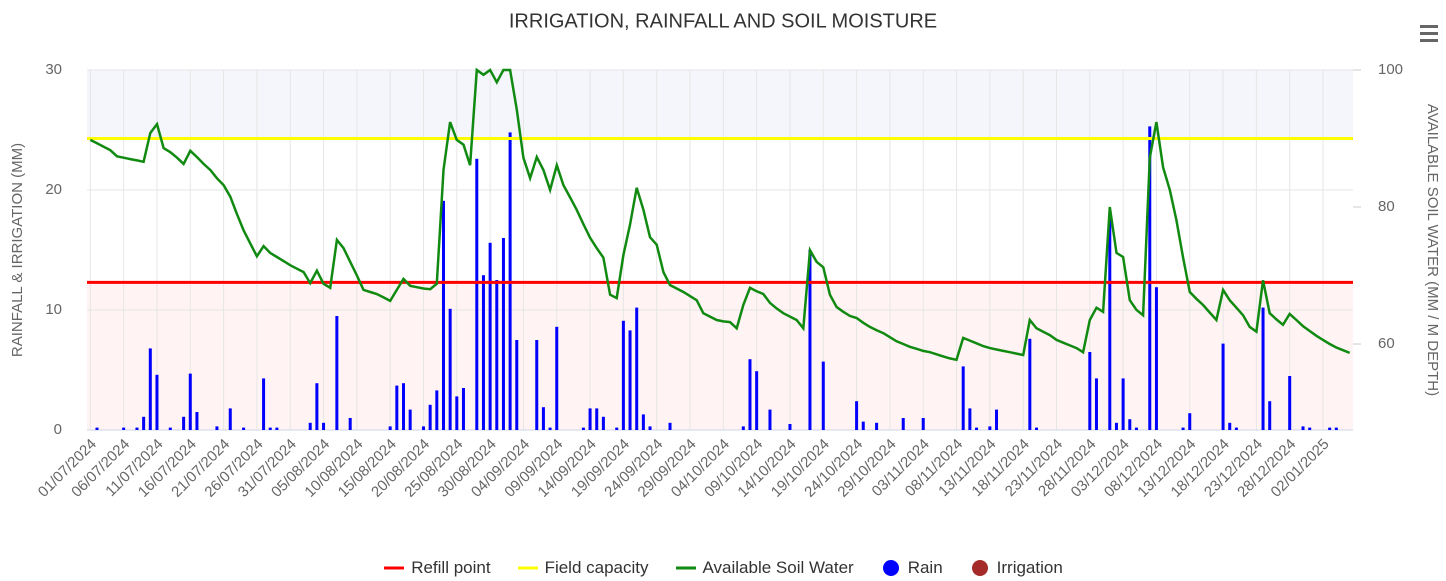 The height and width of the screenshot is (581, 1446). I want to click on legend-label: Irrigation, so click(1029, 567).